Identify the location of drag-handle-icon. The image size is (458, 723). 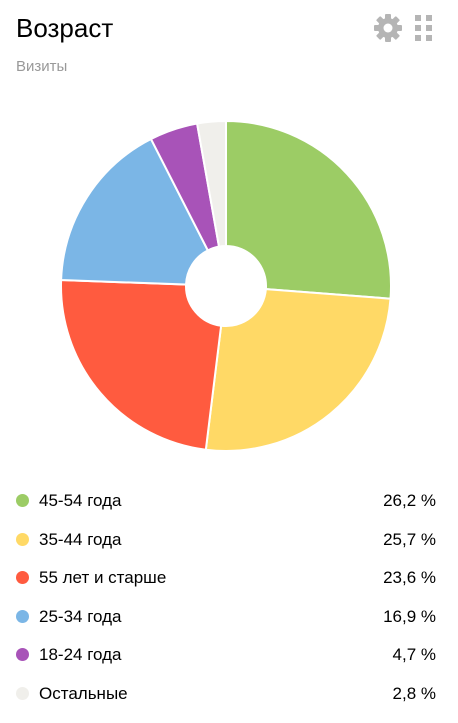
(424, 28).